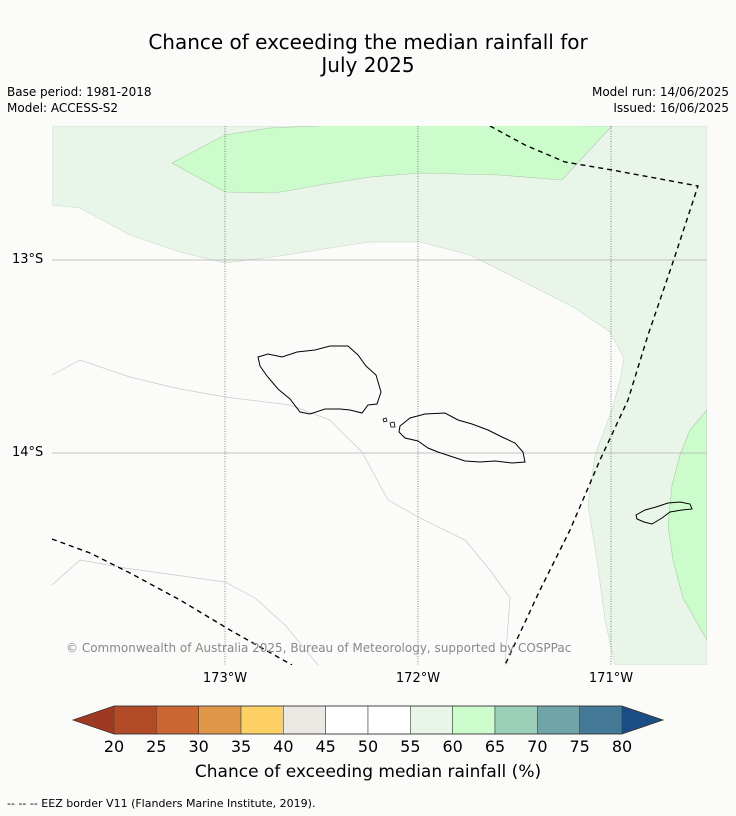  What do you see at coordinates (185, 612) in the screenshot?
I see `contour-line` at bounding box center [185, 612].